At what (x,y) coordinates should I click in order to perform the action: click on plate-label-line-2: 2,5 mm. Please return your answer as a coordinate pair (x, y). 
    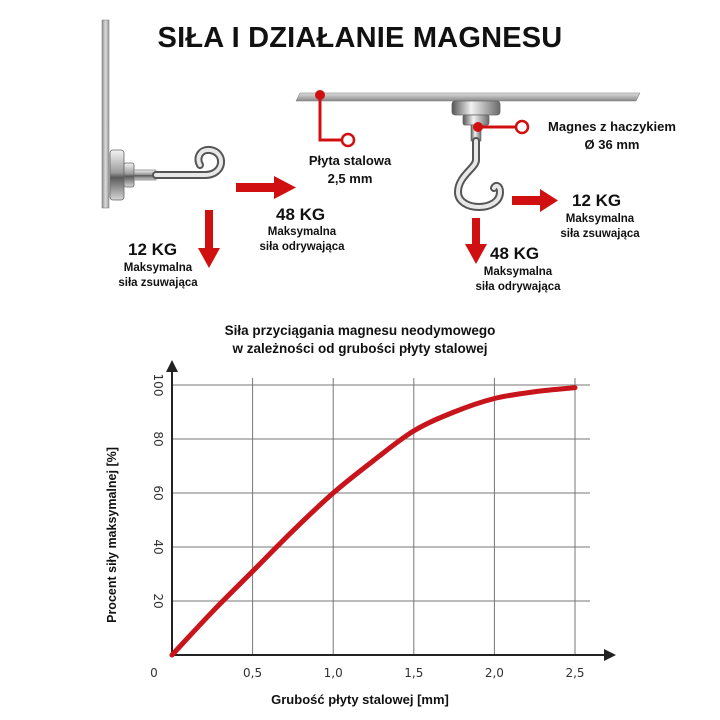
    Looking at the image, I should click on (350, 178).